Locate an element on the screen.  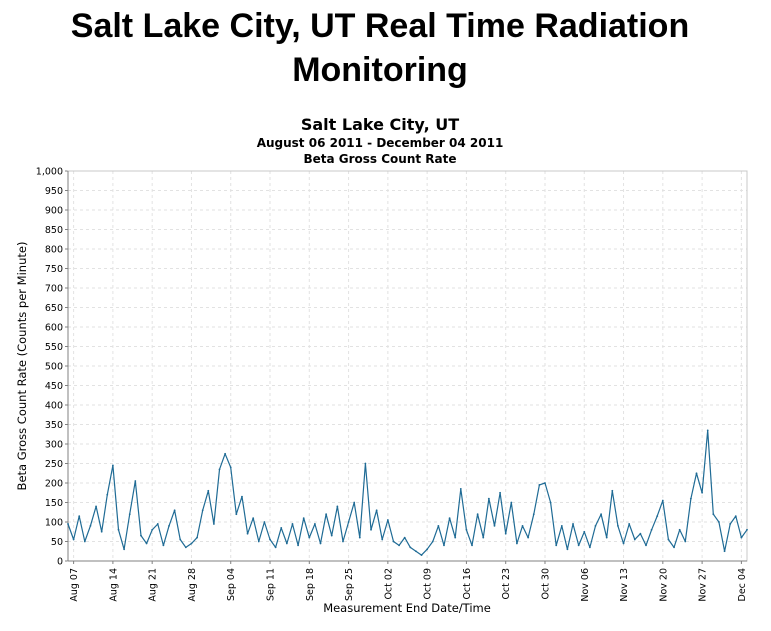
x-tick-label: Sep 04 is located at coordinates (231, 584).